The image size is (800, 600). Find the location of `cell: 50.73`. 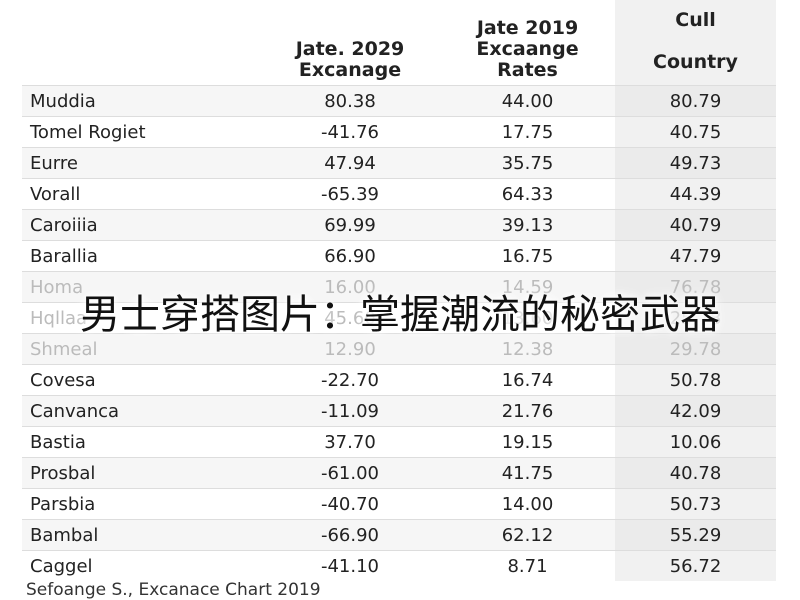

cell: 50.73 is located at coordinates (695, 504).